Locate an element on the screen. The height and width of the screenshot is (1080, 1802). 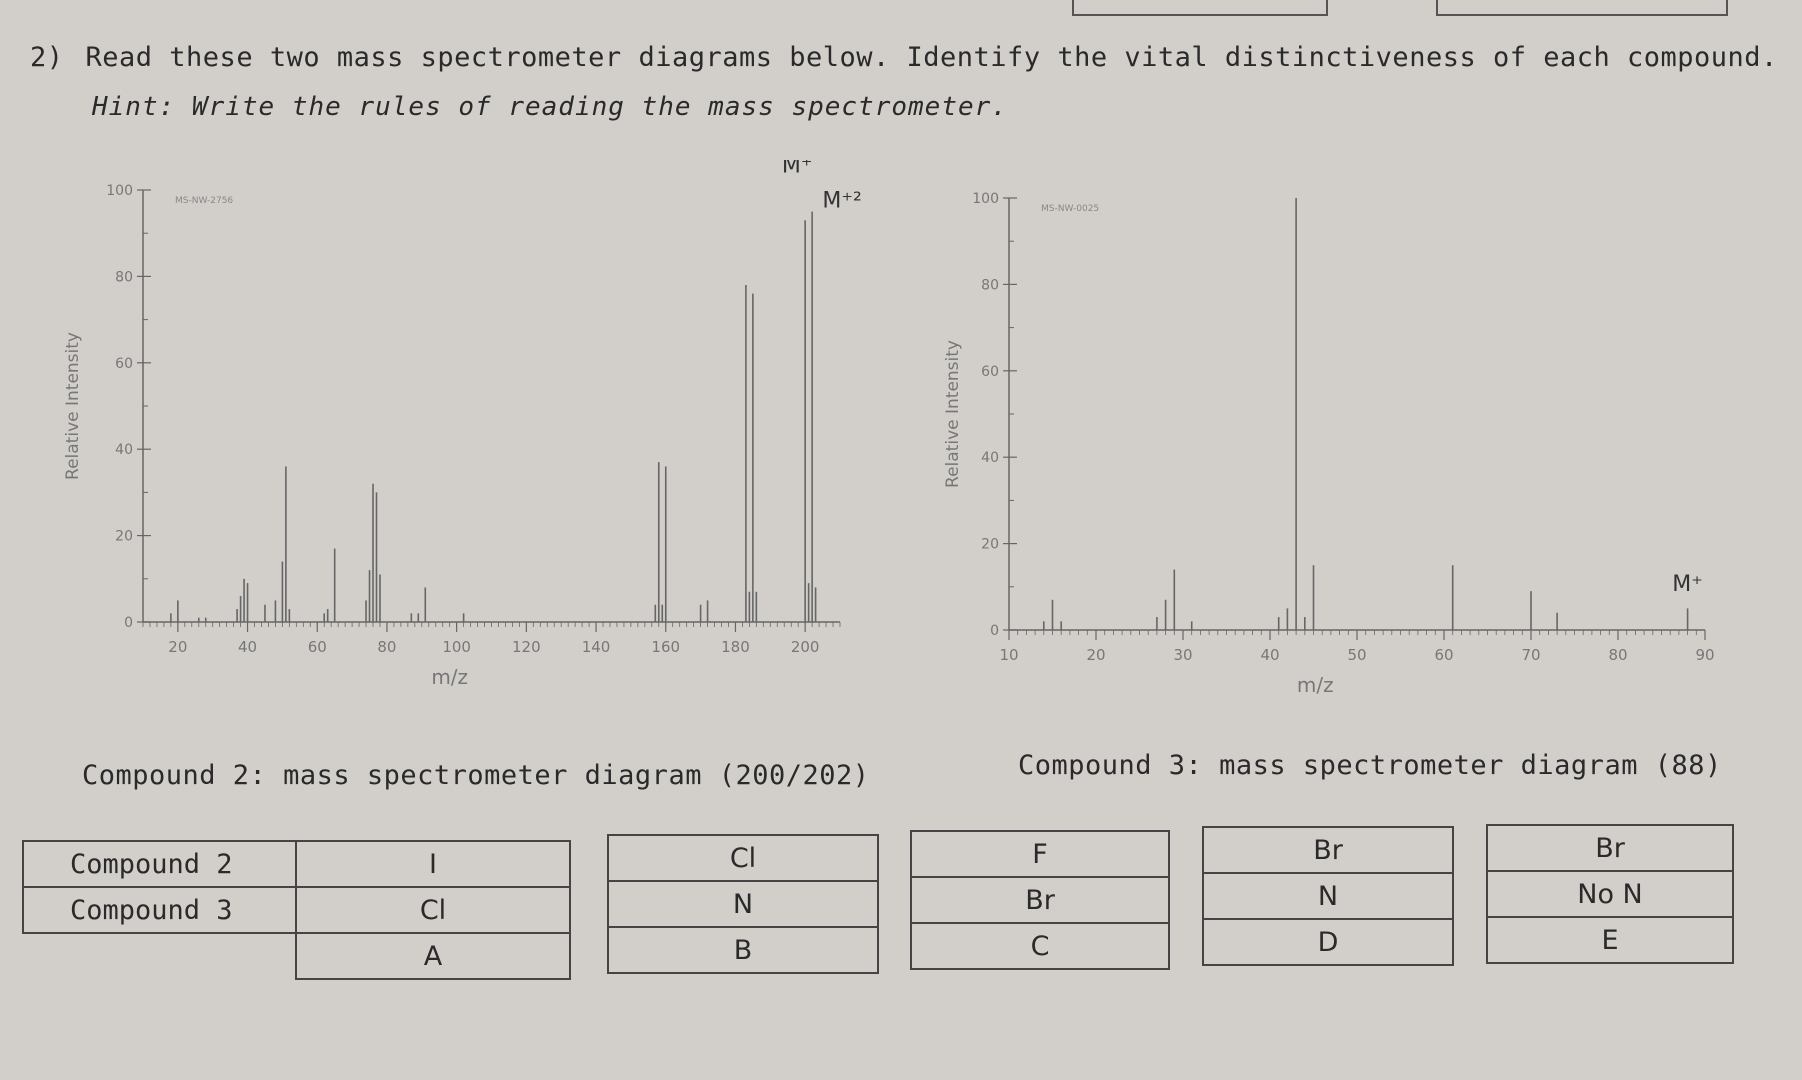
option-d-label: D is located at coordinates (1328, 942).